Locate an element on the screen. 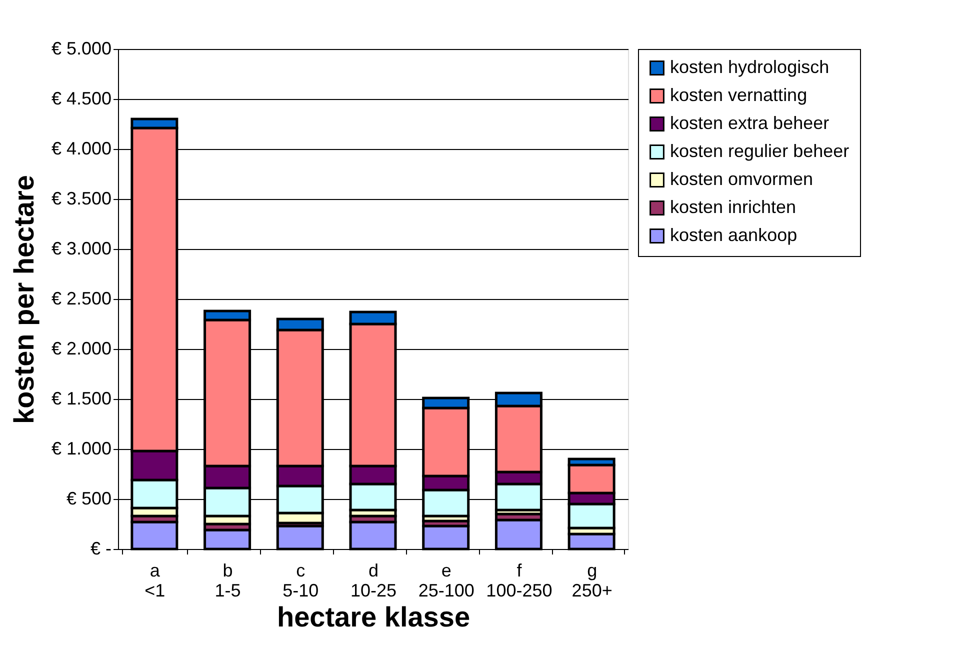  legend-label: kosten regulier beheer is located at coordinates (760, 151).